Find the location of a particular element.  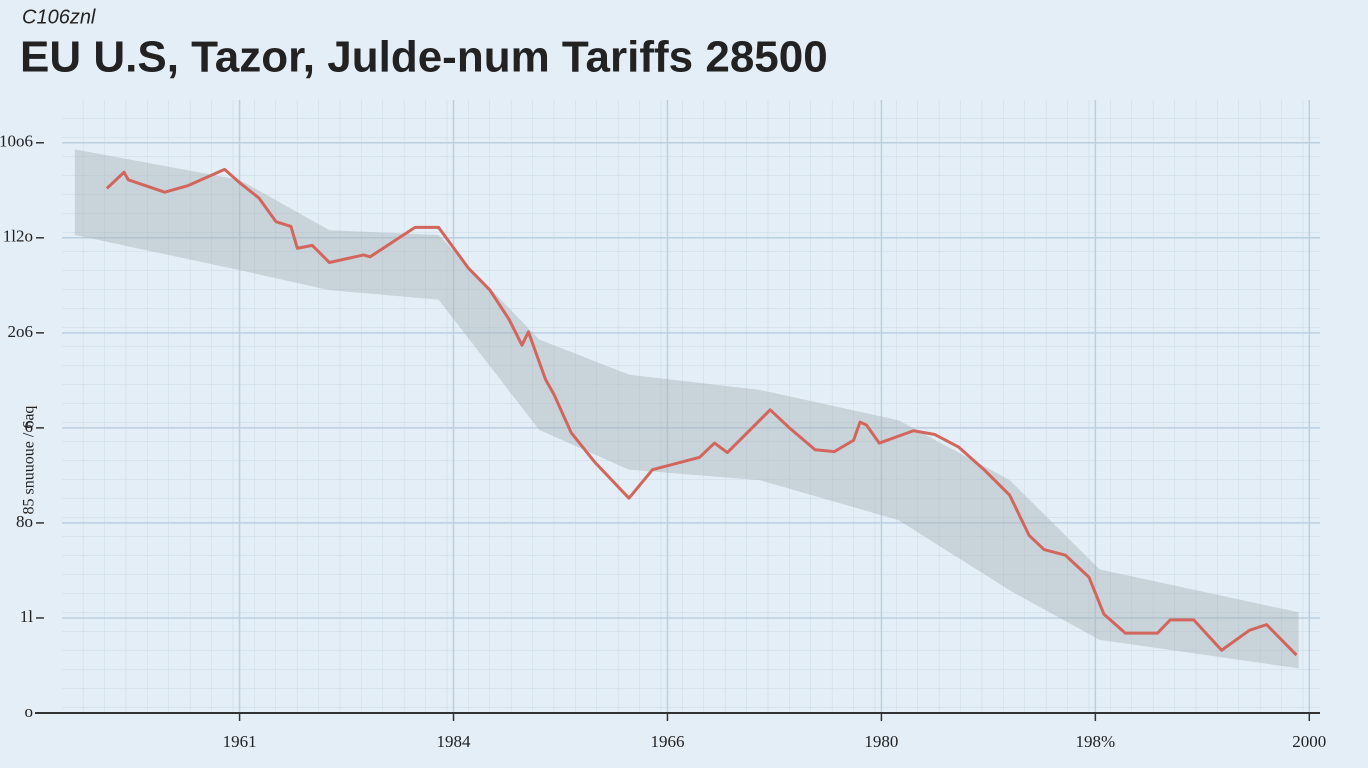

x-tick-label: 2000 is located at coordinates (1309, 741).